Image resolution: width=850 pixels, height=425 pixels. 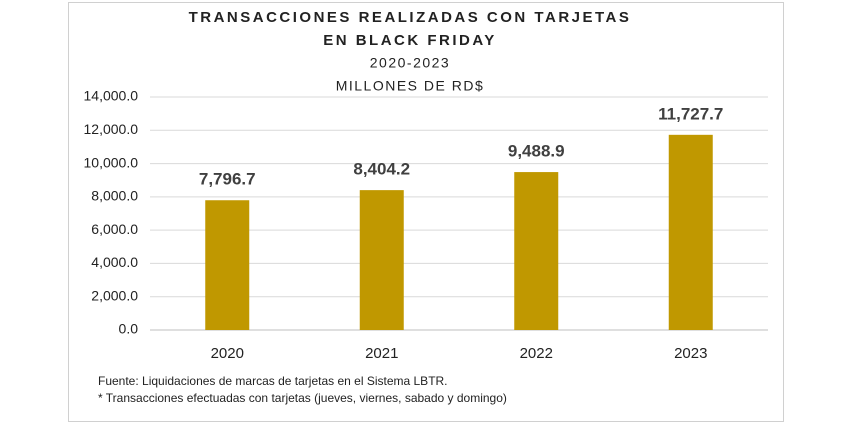 I want to click on x-tick-label: 2023, so click(x=690, y=353).